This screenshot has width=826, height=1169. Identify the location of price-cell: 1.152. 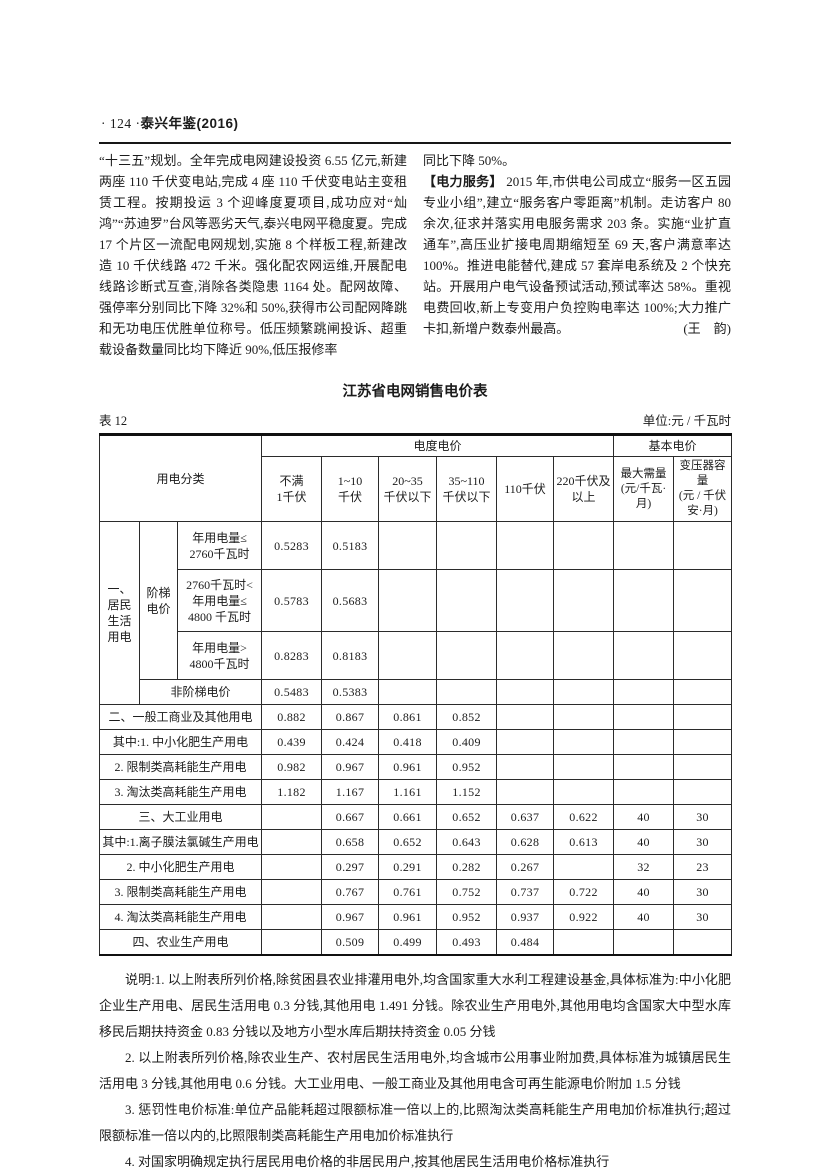
(467, 792).